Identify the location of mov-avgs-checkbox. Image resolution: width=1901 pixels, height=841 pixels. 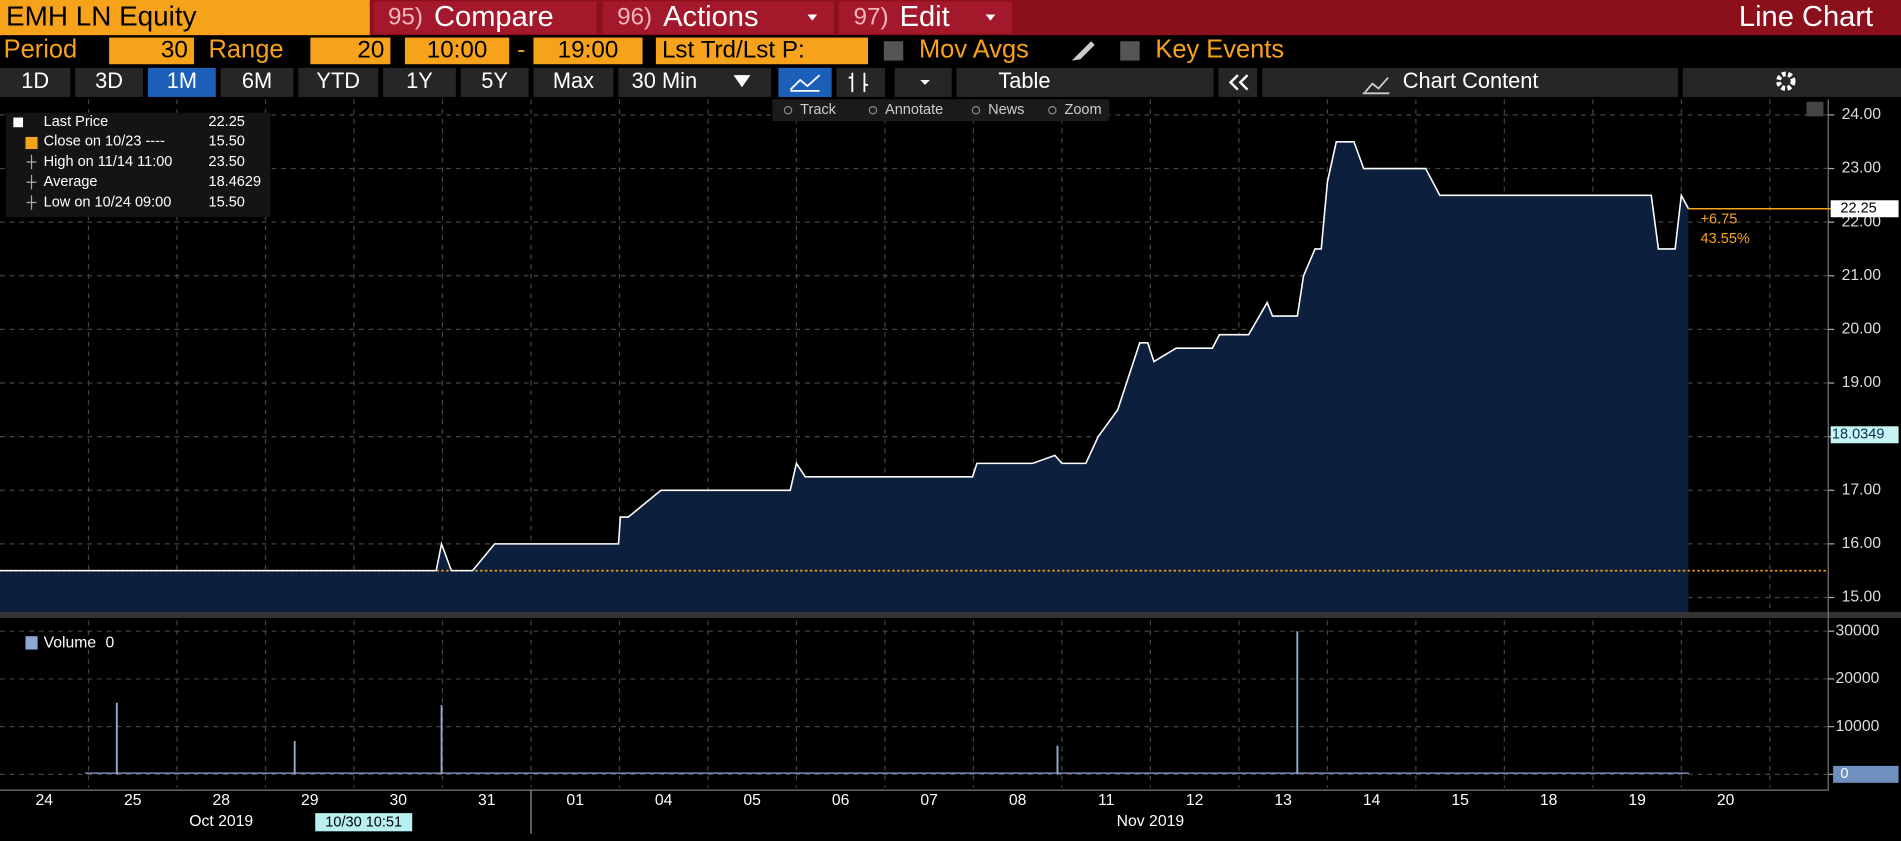
(893, 51).